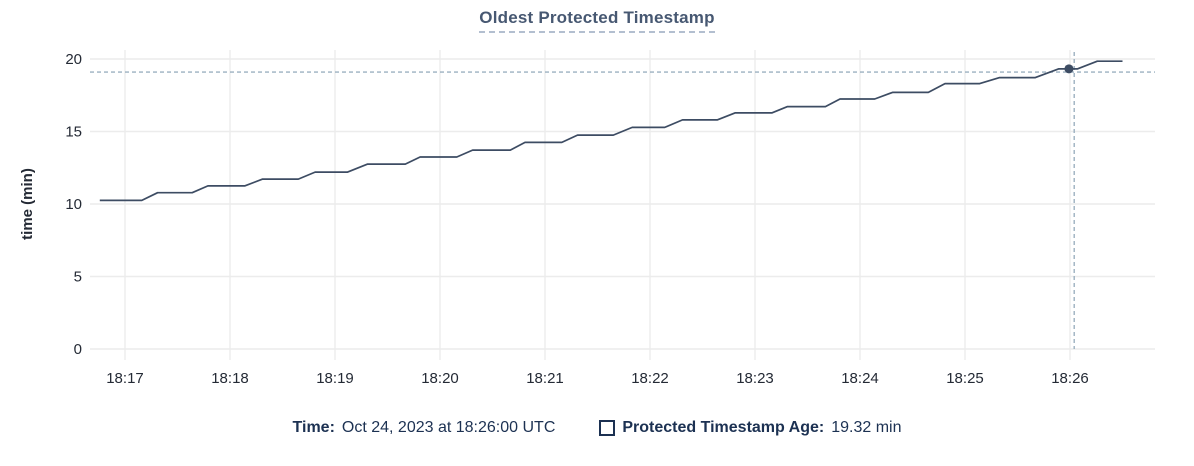 This screenshot has height=466, width=1194. I want to click on x-tick-label: 18:24, so click(860, 378).